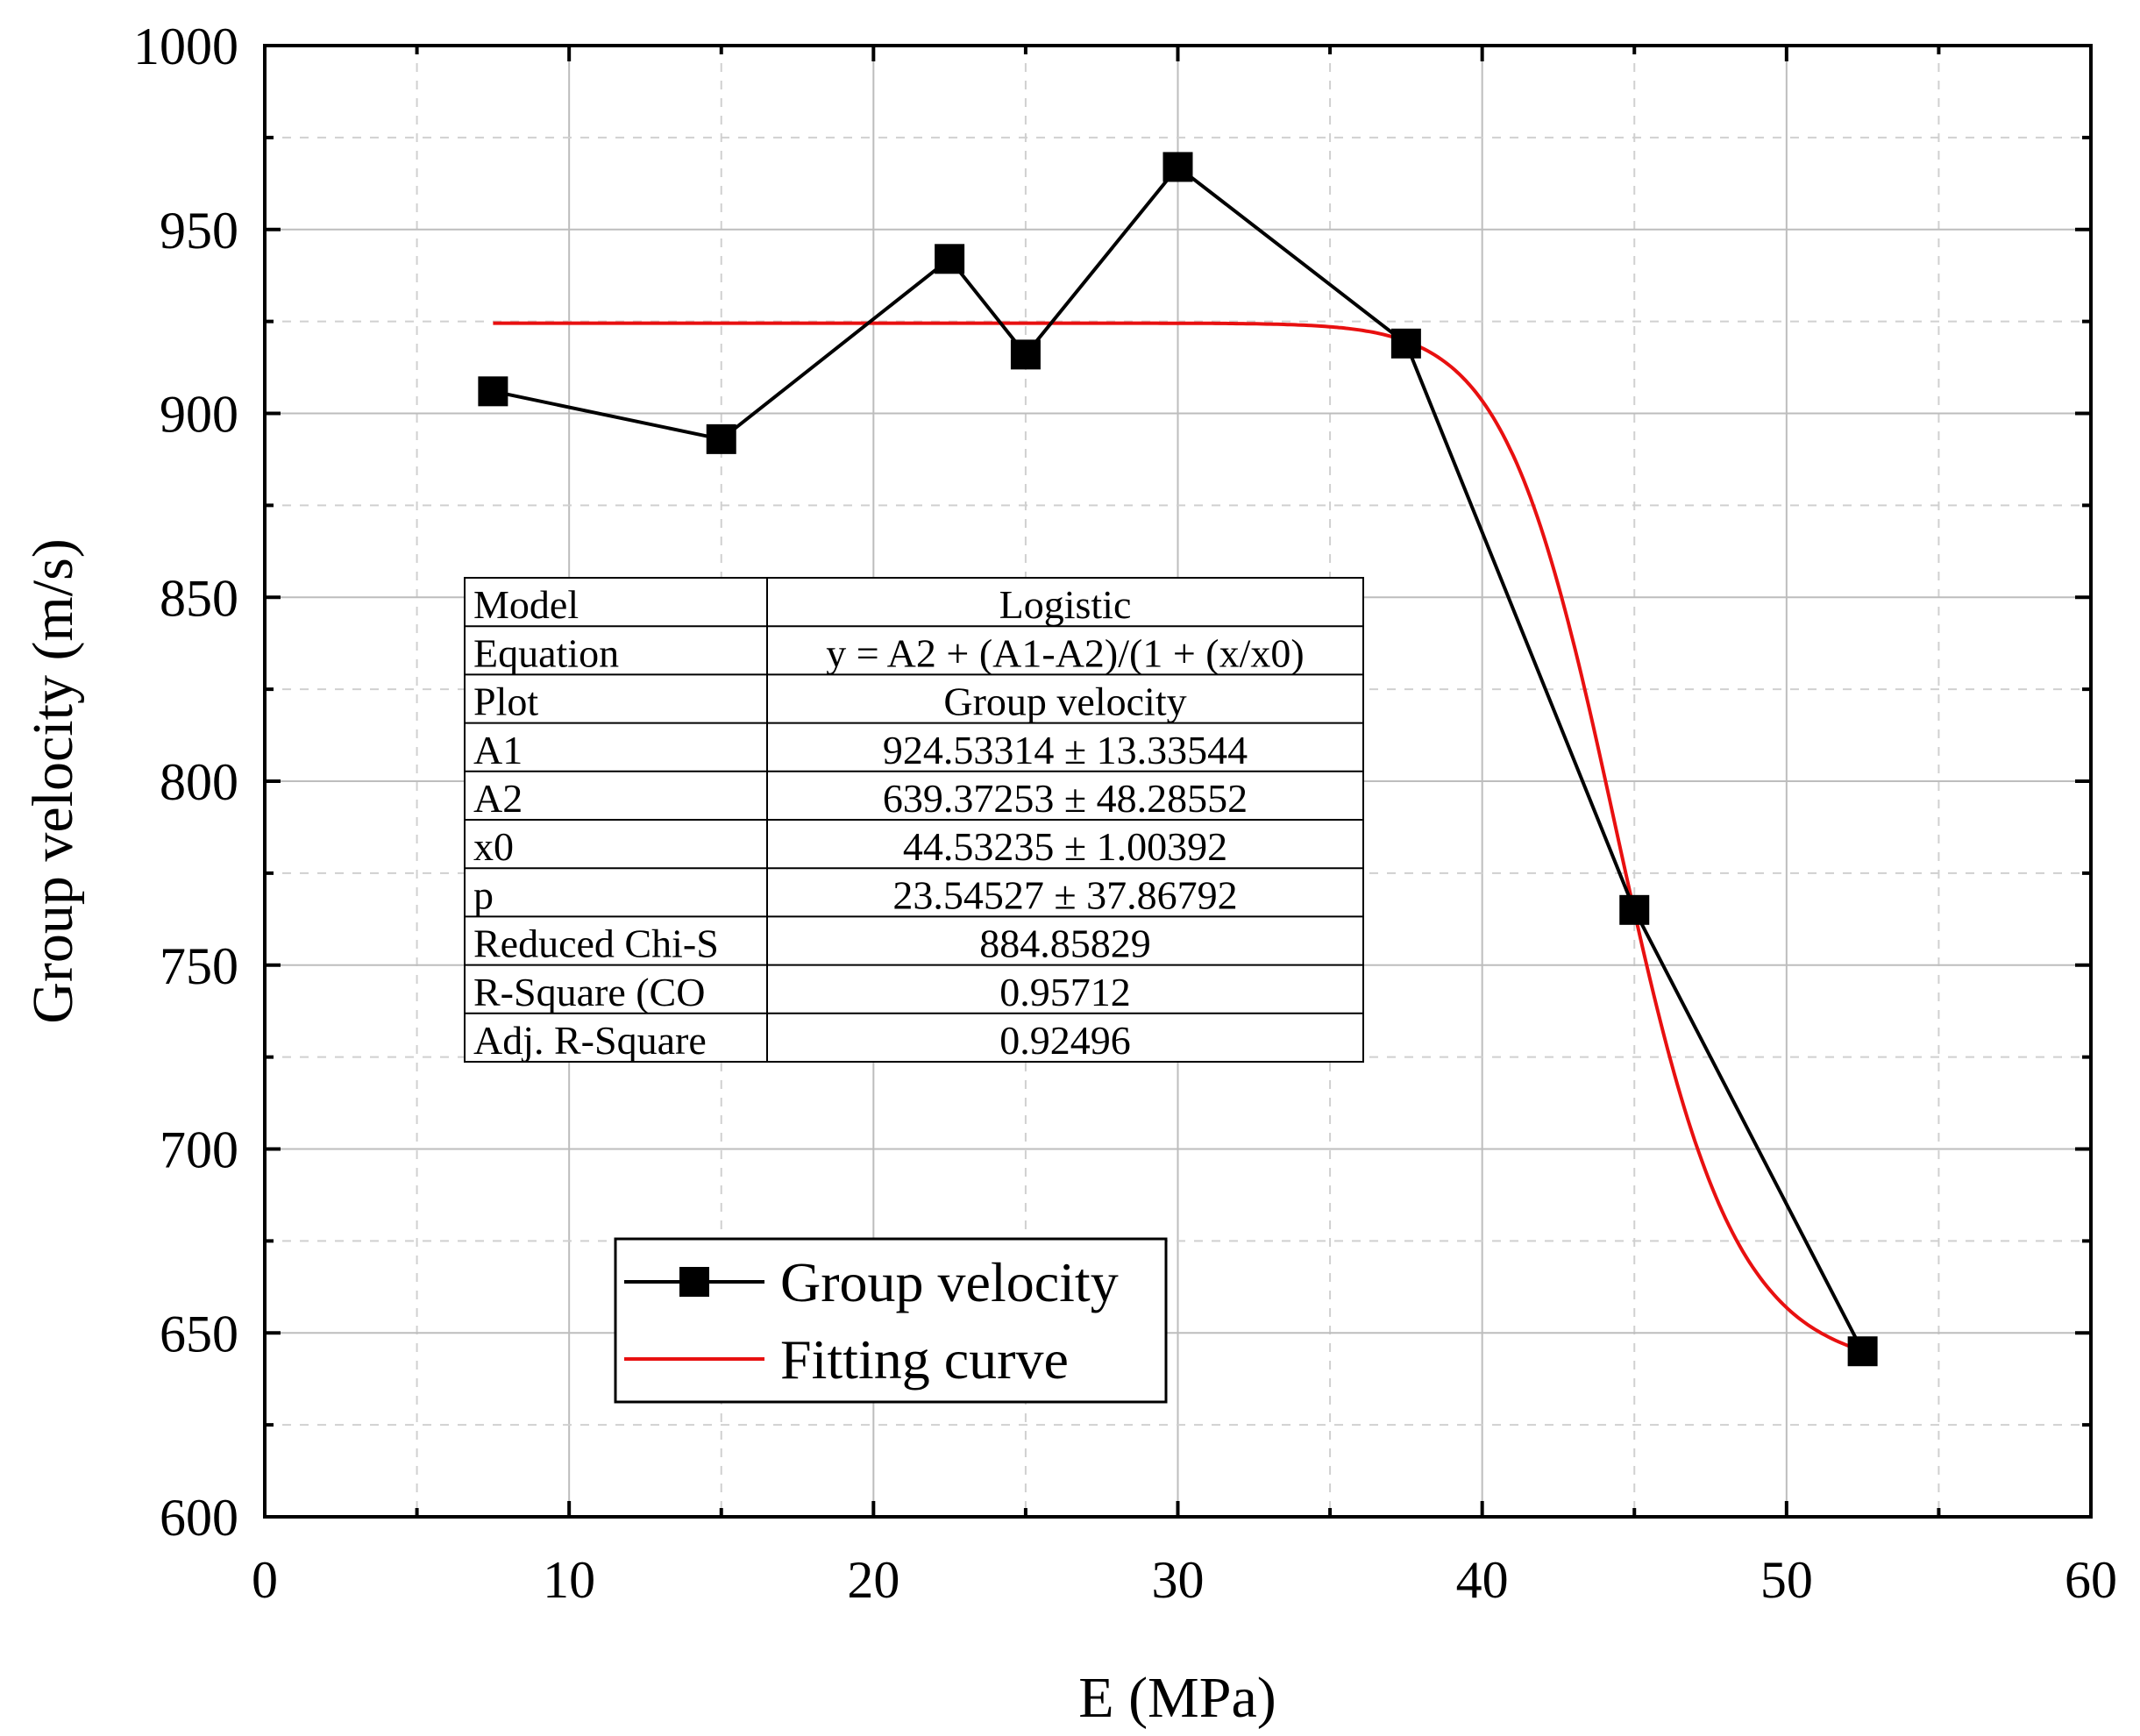 Image resolution: width=2140 pixels, height=1736 pixels. I want to click on fit-table-key: x0, so click(494, 846).